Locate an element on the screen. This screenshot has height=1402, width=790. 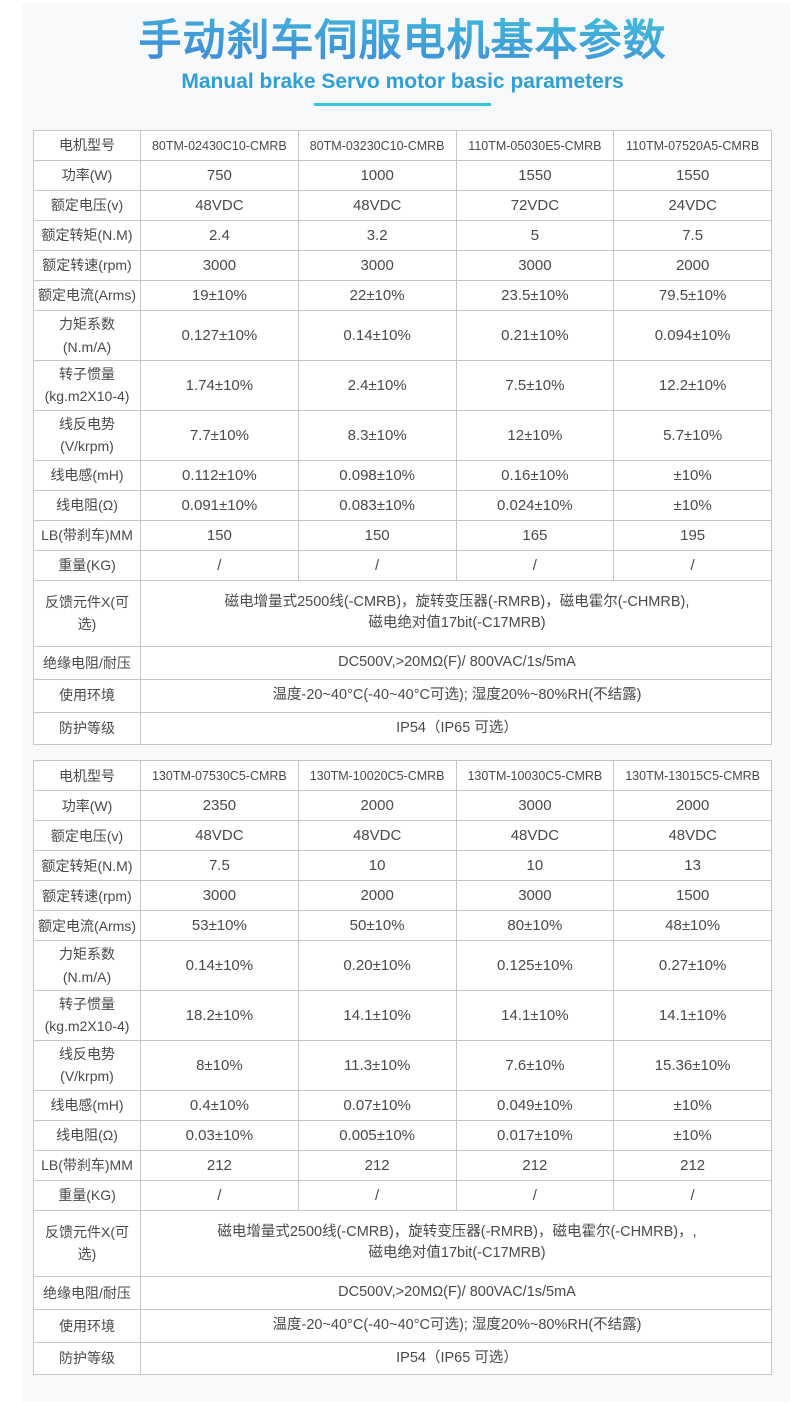
model-number-cell: 110TM-05030E5-CMRB is located at coordinates (535, 146).